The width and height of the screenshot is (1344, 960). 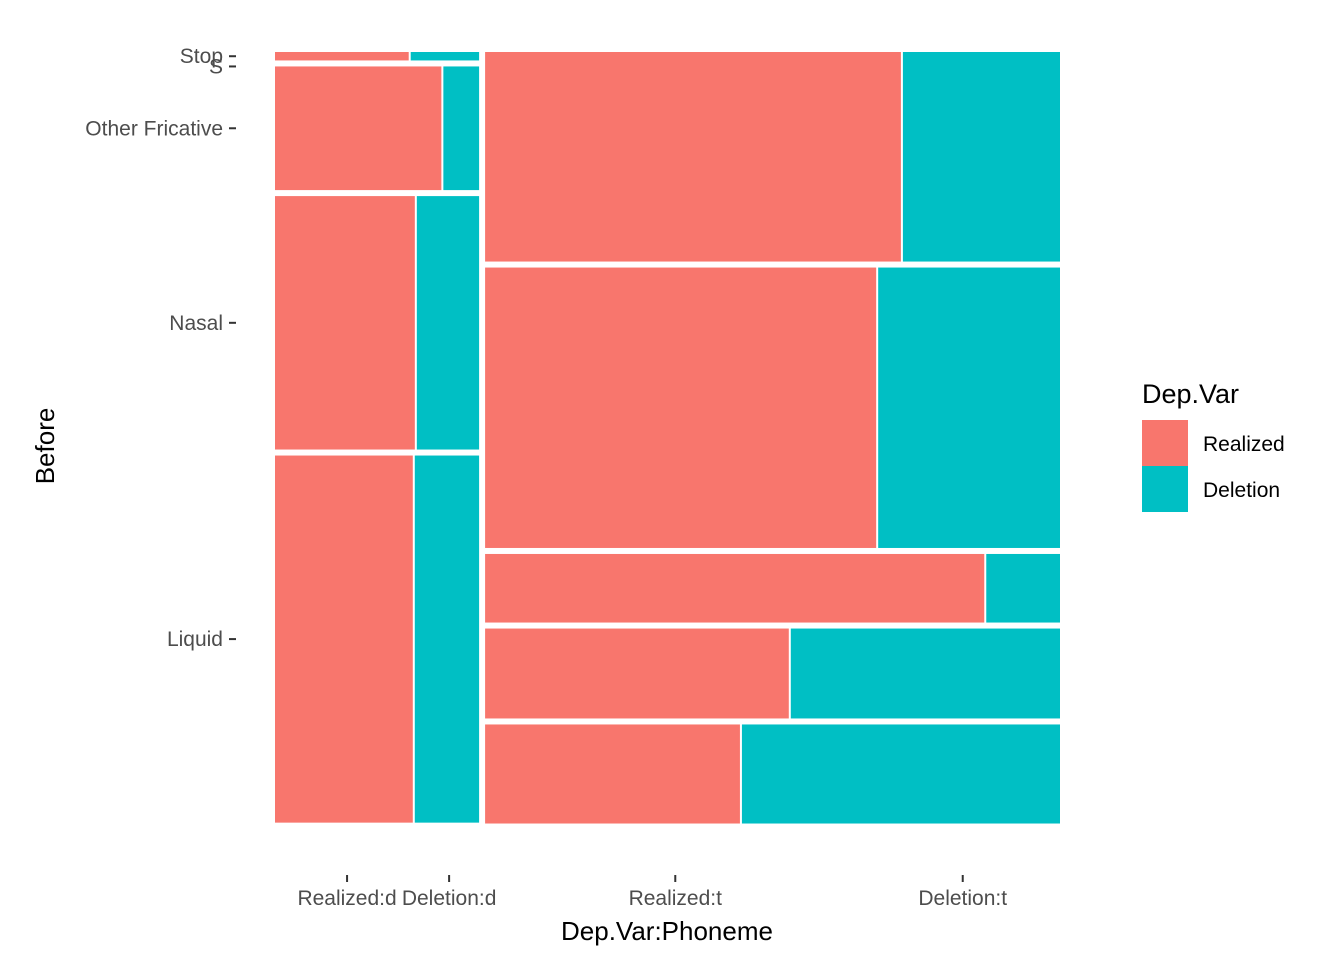 What do you see at coordinates (449, 898) in the screenshot?
I see `x-tick-label: Deletion:d` at bounding box center [449, 898].